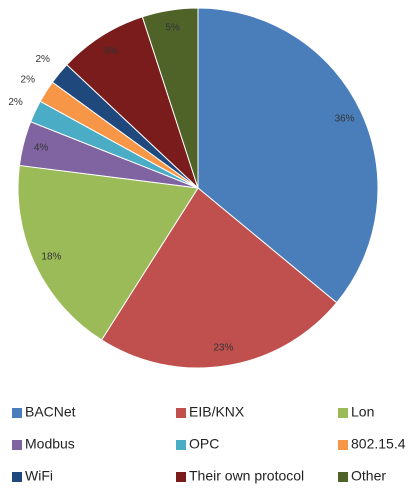  Describe the element at coordinates (111, 51) in the screenshot. I see `slice-label: 8%` at that location.